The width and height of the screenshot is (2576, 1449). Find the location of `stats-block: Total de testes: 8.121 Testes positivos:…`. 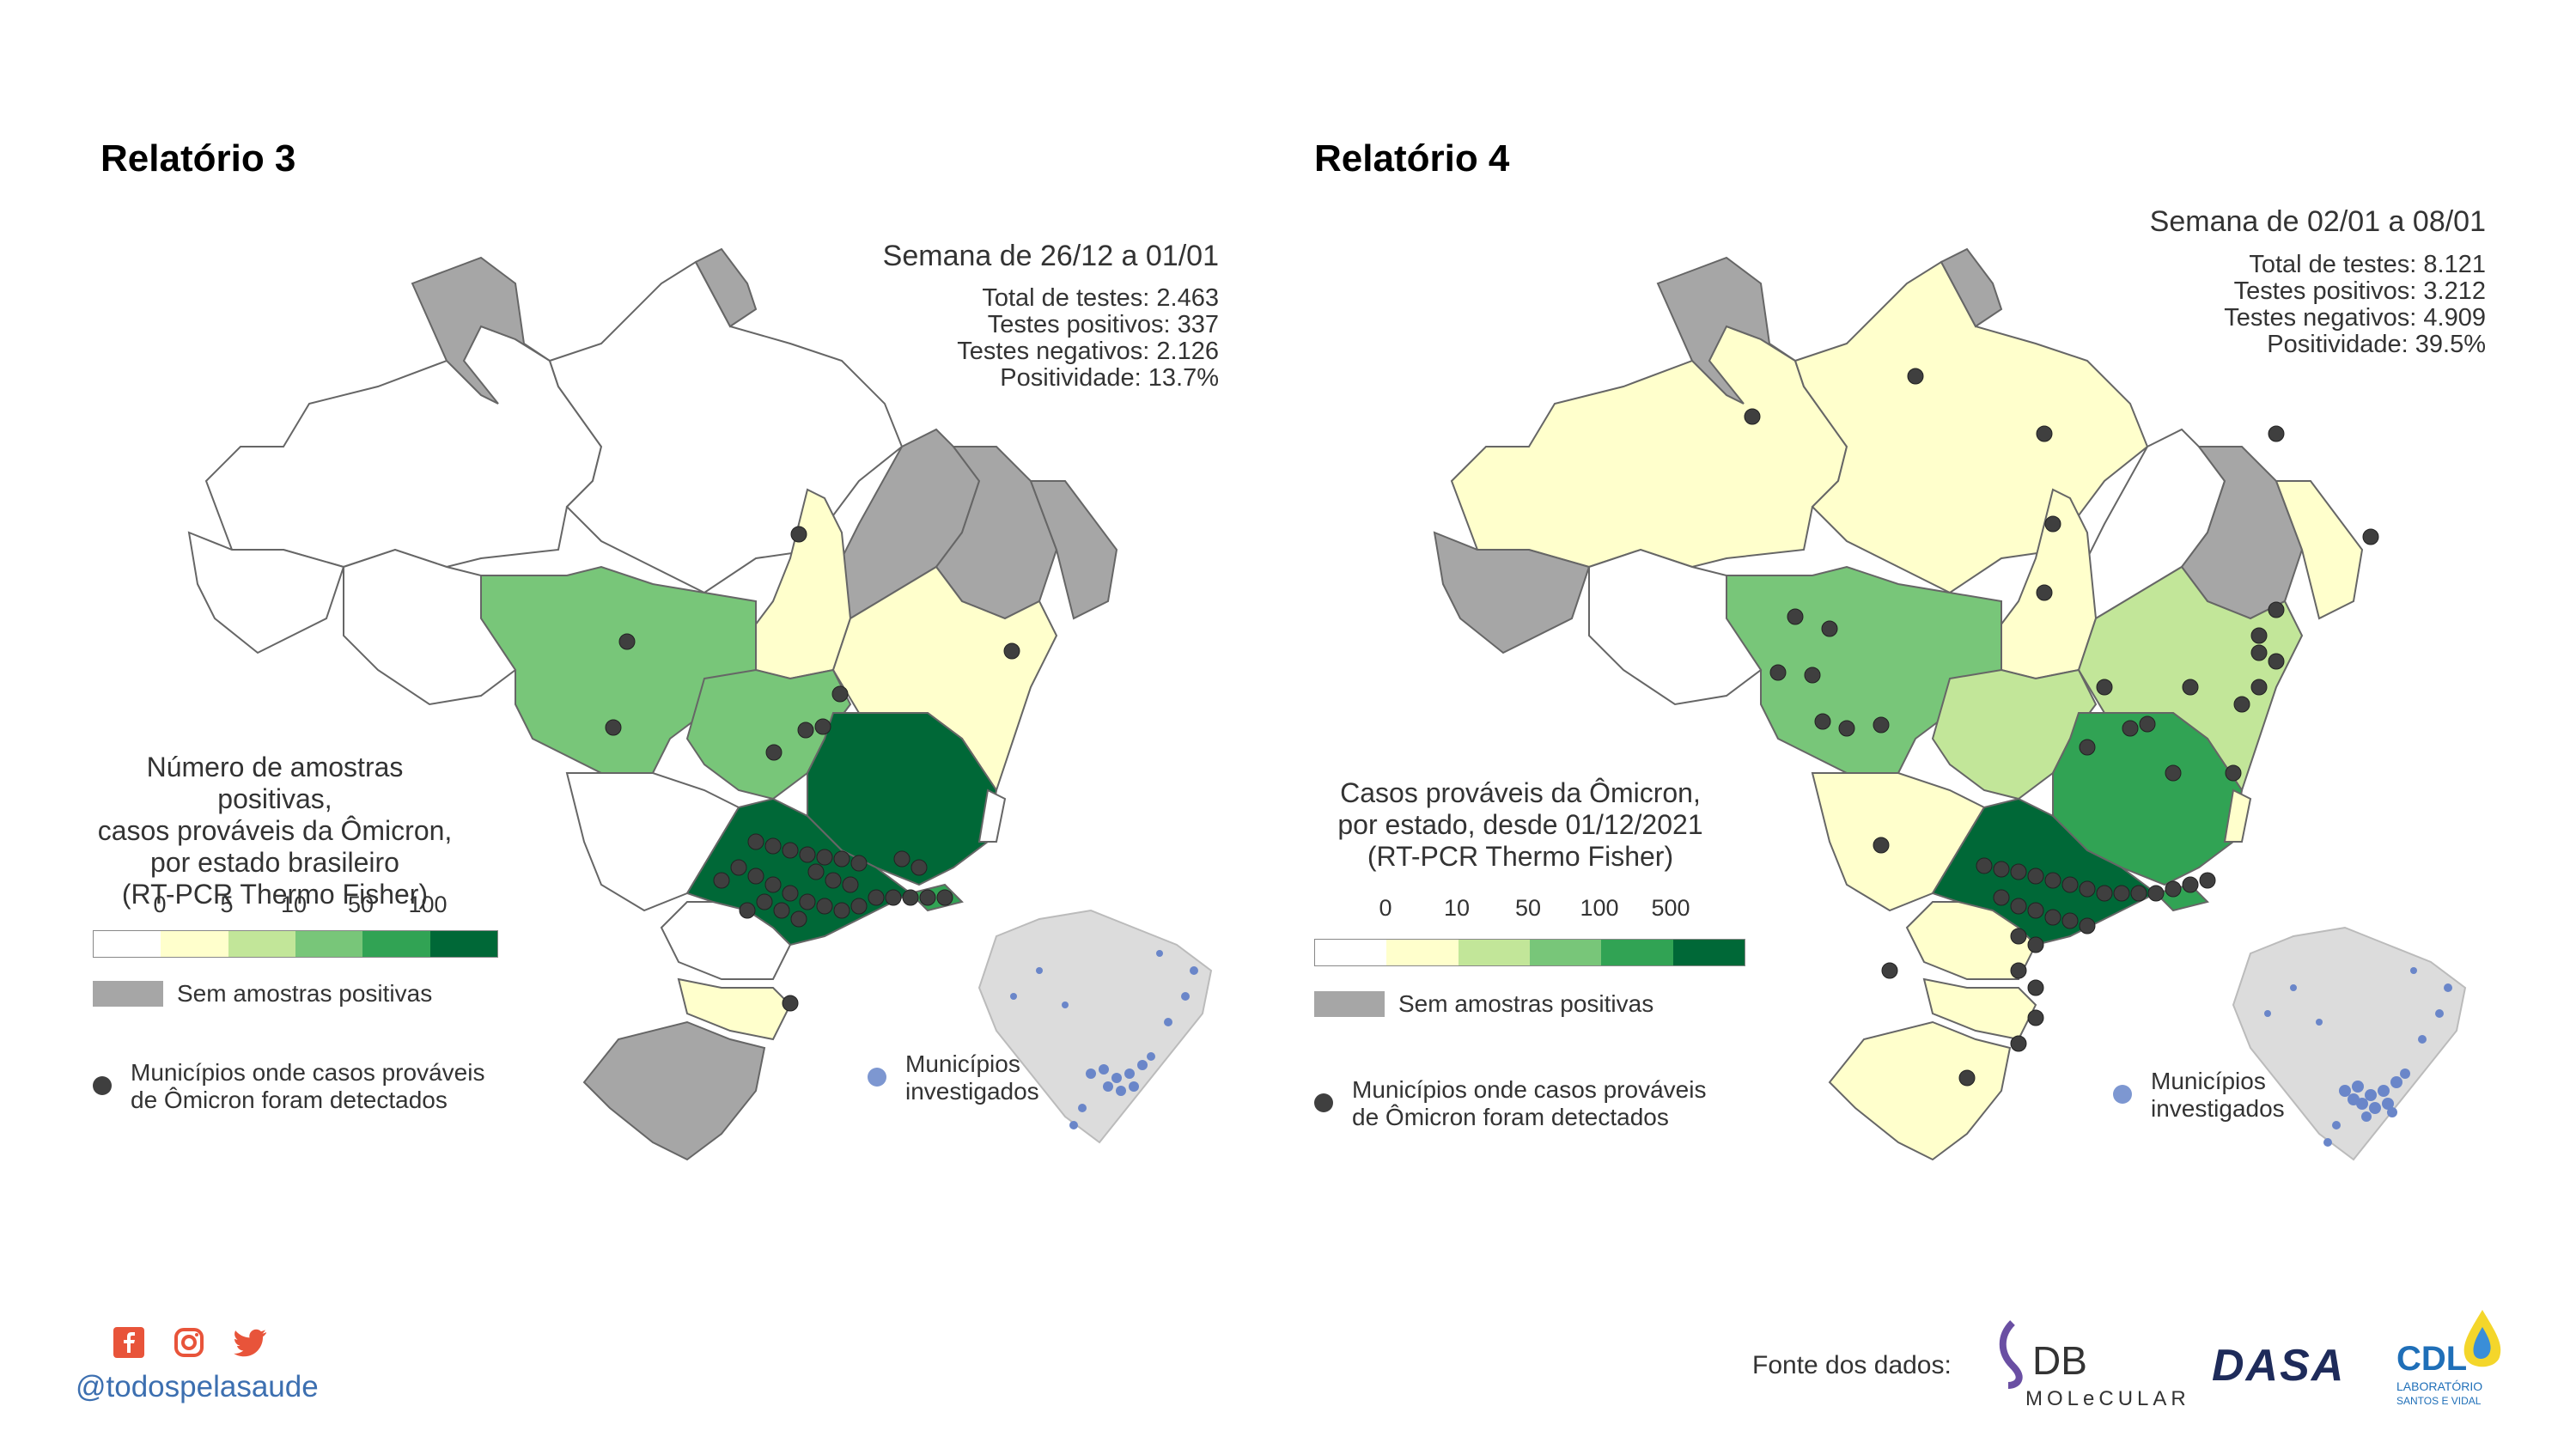

stats-block: Total de testes: 8.121 Testes positivos:… is located at coordinates (2355, 305).